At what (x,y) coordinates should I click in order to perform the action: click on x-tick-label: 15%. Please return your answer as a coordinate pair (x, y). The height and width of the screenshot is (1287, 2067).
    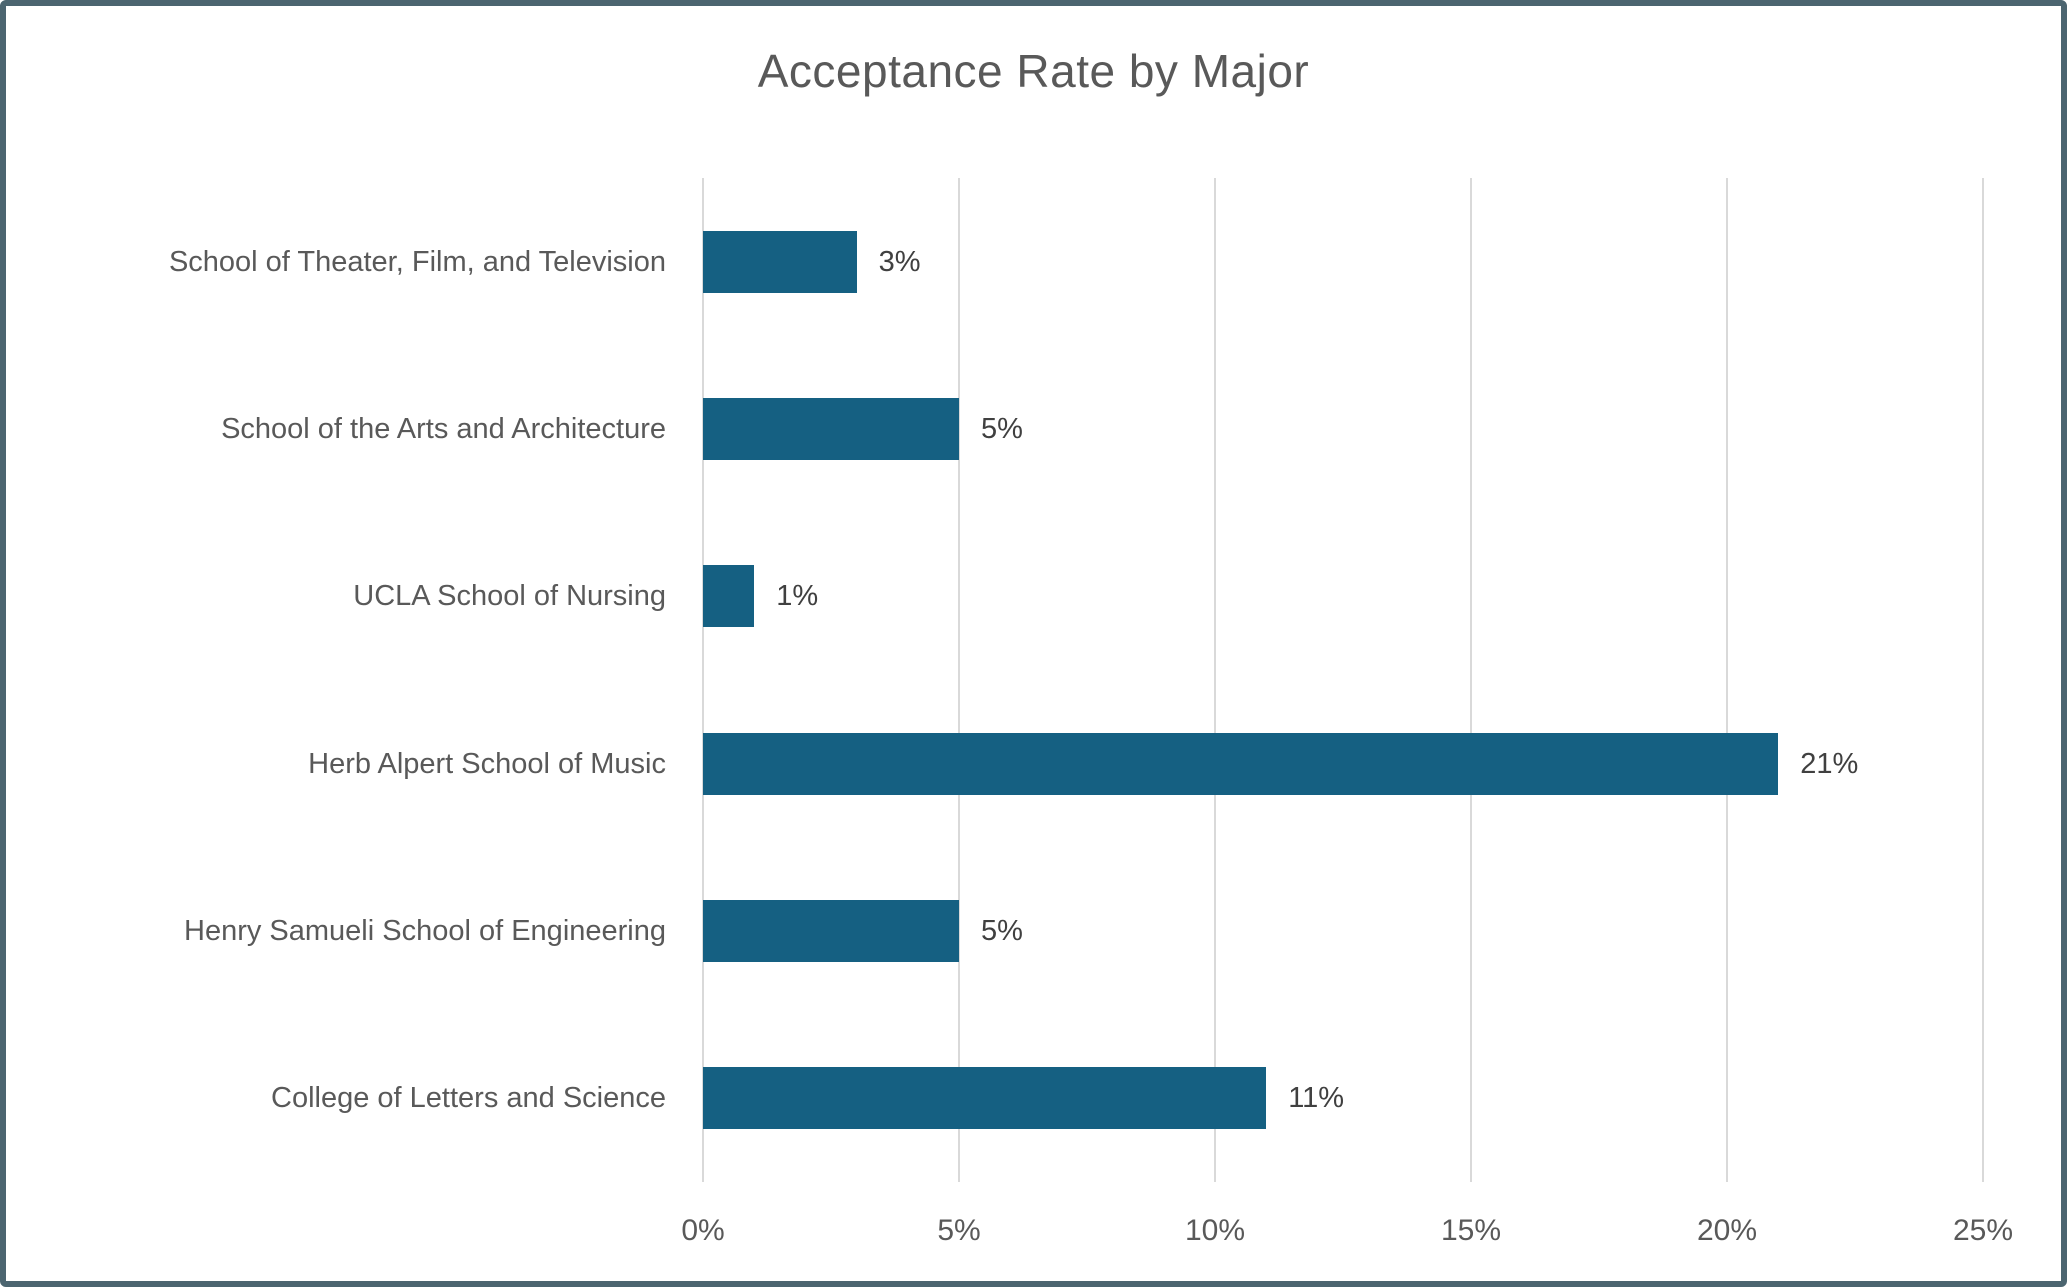
    Looking at the image, I should click on (1471, 1230).